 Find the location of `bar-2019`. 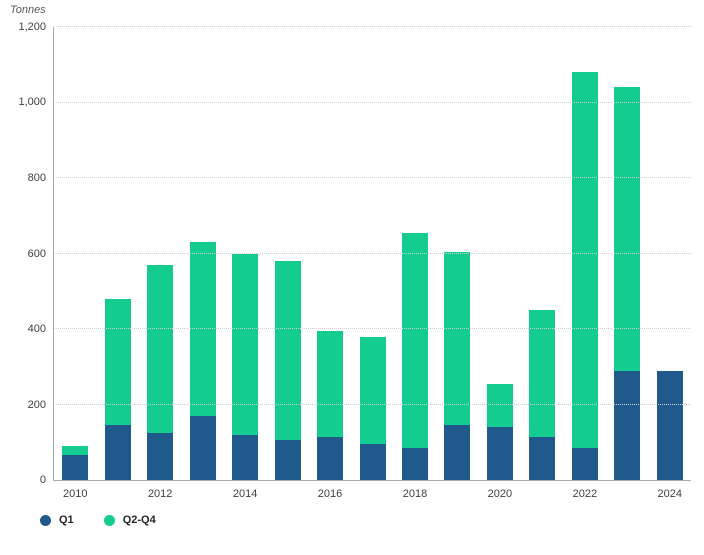

bar-2019 is located at coordinates (457, 365).